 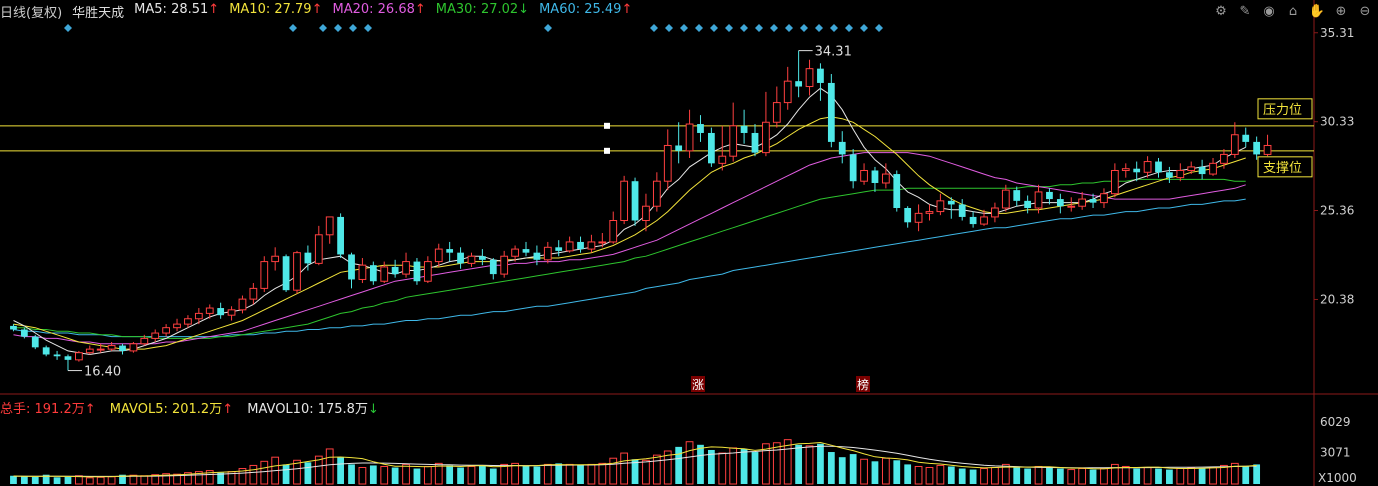 What do you see at coordinates (1245, 11) in the screenshot?
I see `draw-icon: ✎` at bounding box center [1245, 11].